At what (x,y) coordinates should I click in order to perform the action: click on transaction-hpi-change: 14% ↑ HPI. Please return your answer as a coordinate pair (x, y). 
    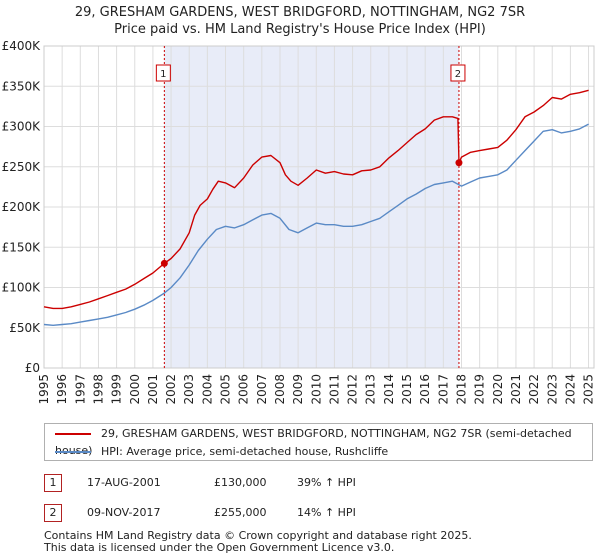
    Looking at the image, I should click on (326, 512).